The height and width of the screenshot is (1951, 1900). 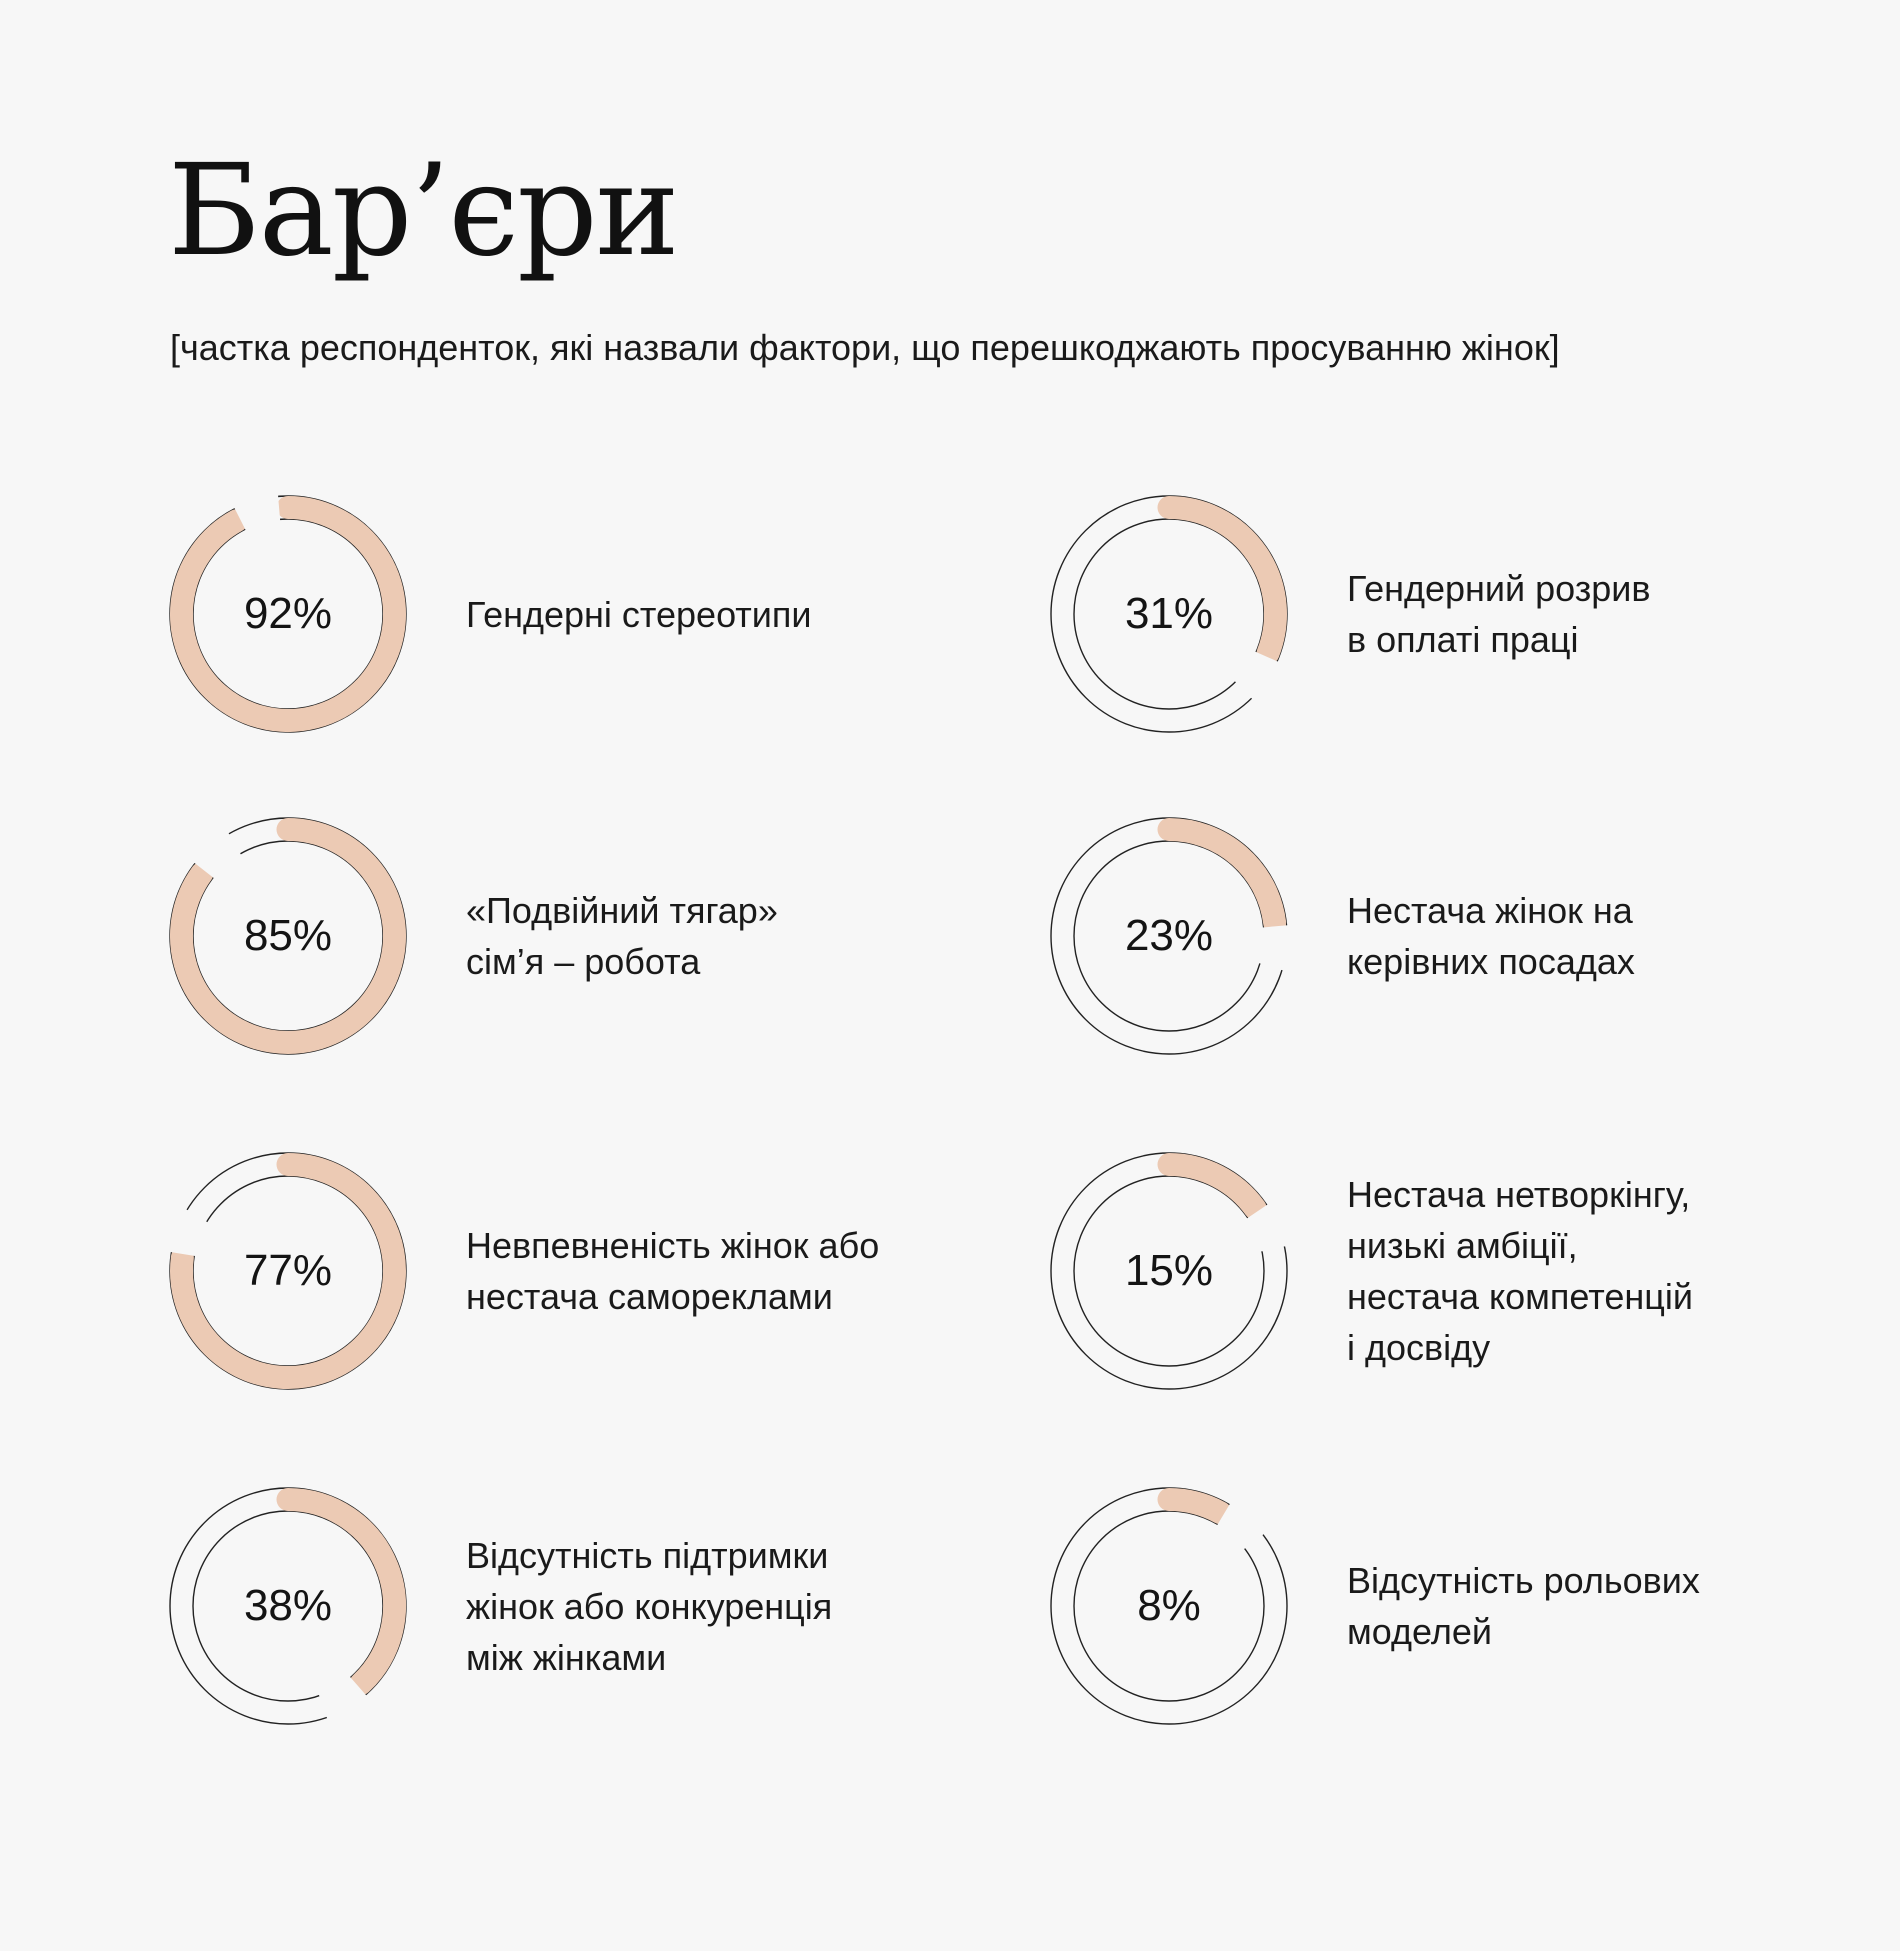 I want to click on barrier-label-line: керівних посадах, so click(x=1491, y=961).